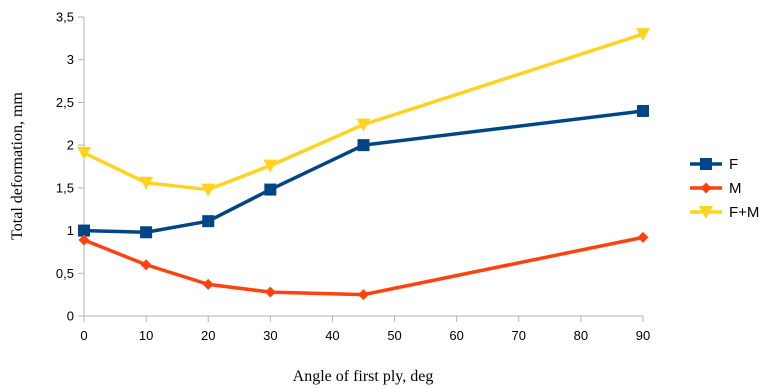 Image resolution: width=774 pixels, height=388 pixels. What do you see at coordinates (65, 17) in the screenshot?
I see `y-tick-label: 3,5` at bounding box center [65, 17].